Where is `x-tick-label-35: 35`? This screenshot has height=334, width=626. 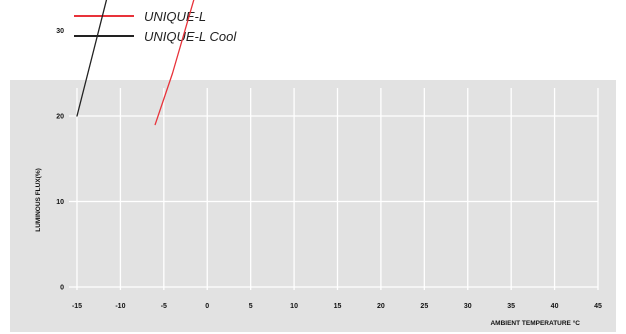 x-tick-label-35: 35 is located at coordinates (511, 306).